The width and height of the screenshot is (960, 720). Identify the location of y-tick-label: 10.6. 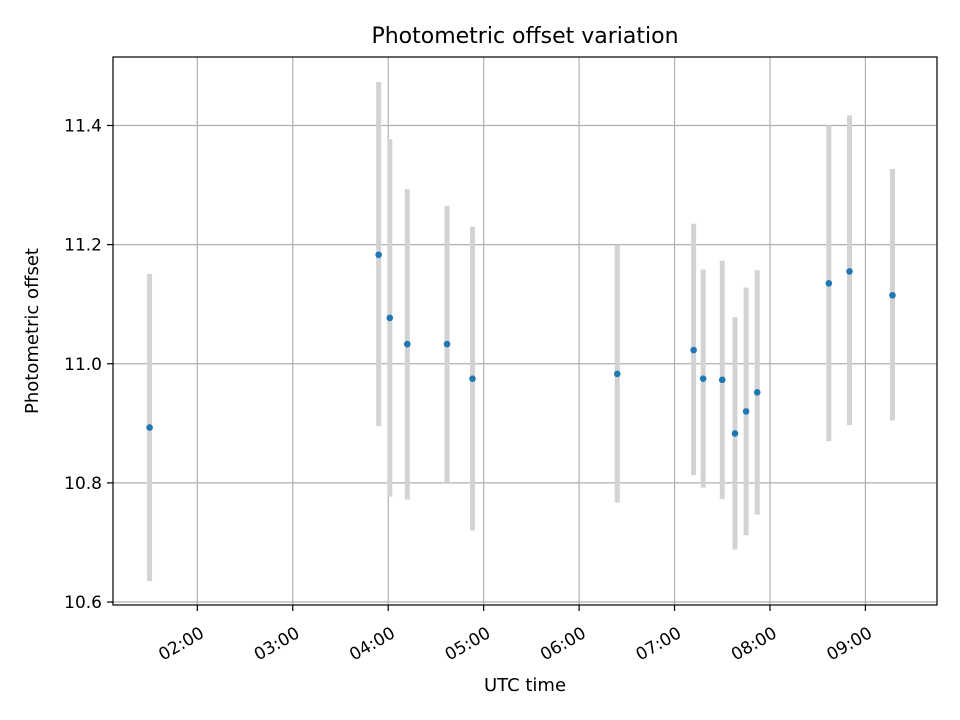
(83, 603).